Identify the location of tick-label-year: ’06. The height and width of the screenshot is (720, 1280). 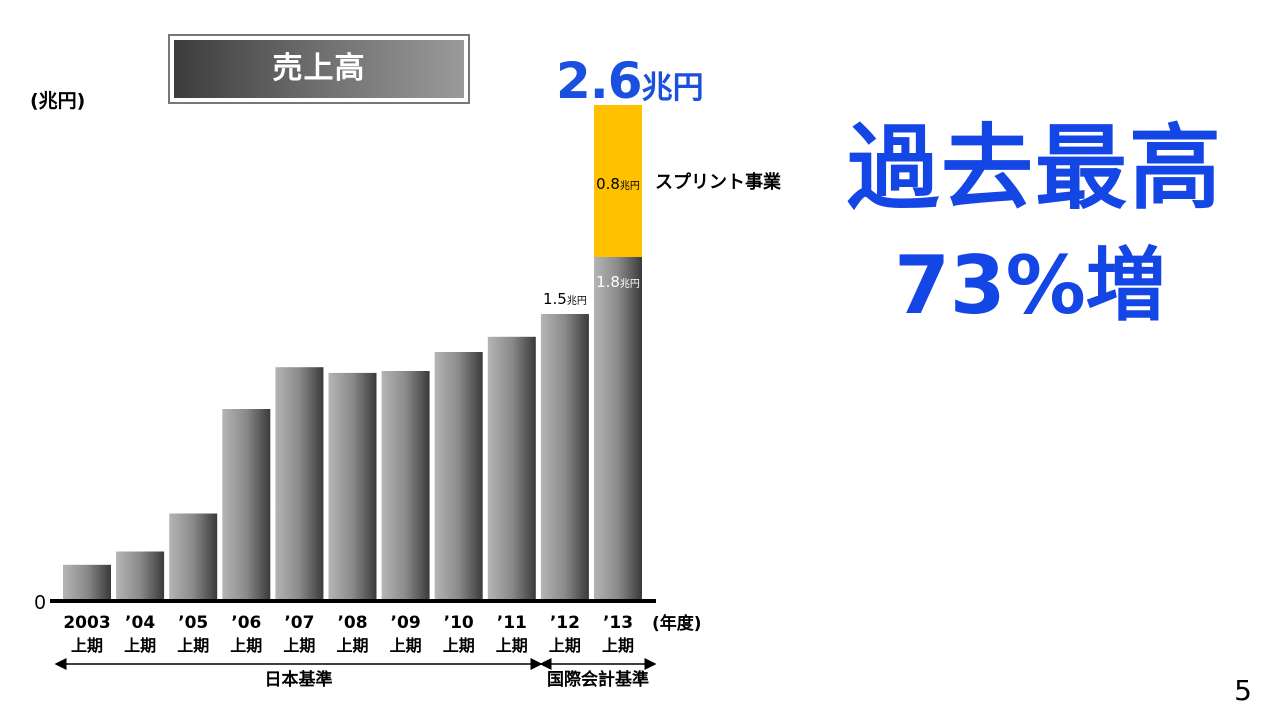
(246, 623).